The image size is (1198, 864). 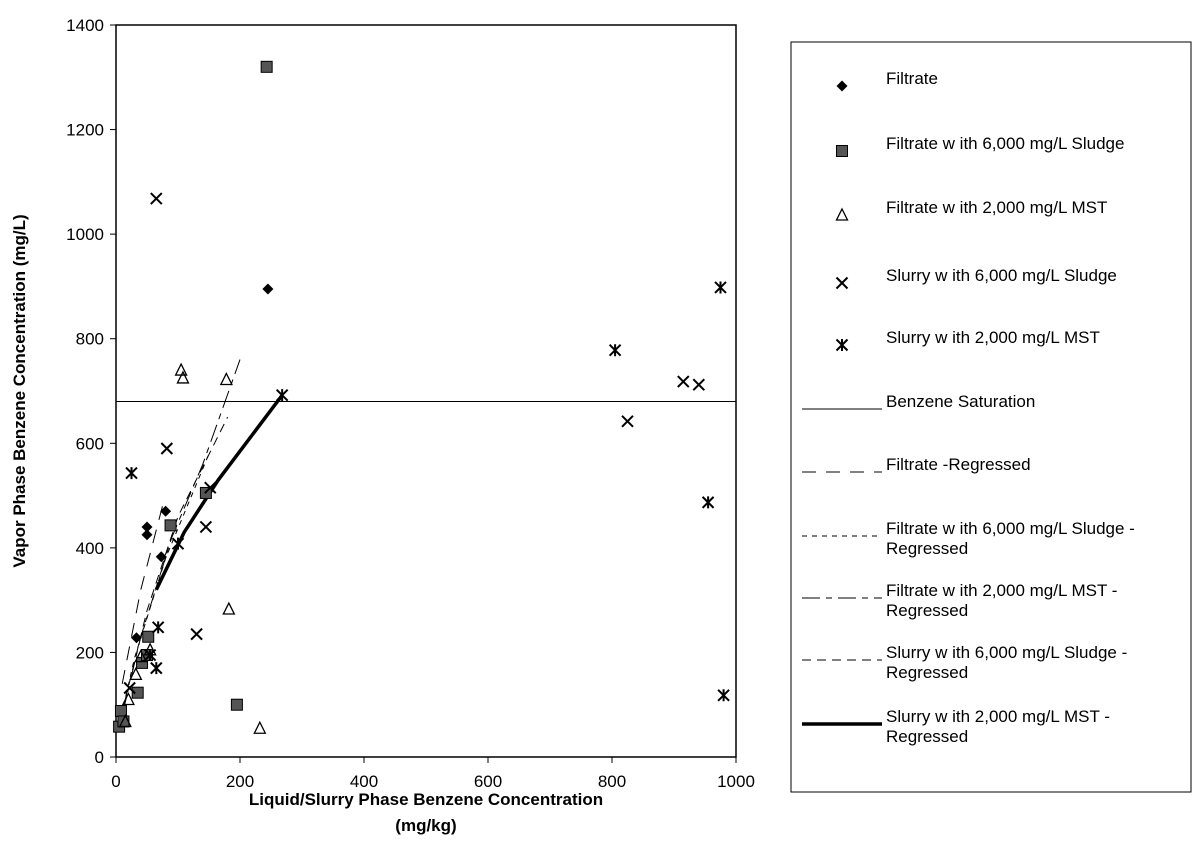 I want to click on x-tick-label: 800, so click(x=612, y=781).